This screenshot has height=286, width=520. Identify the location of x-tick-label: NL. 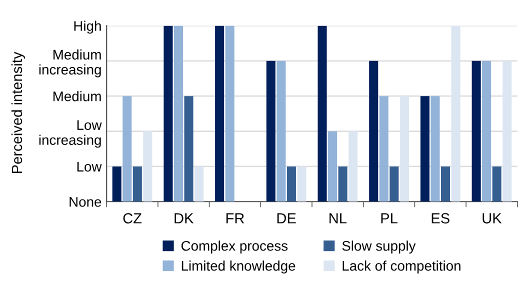
(338, 218).